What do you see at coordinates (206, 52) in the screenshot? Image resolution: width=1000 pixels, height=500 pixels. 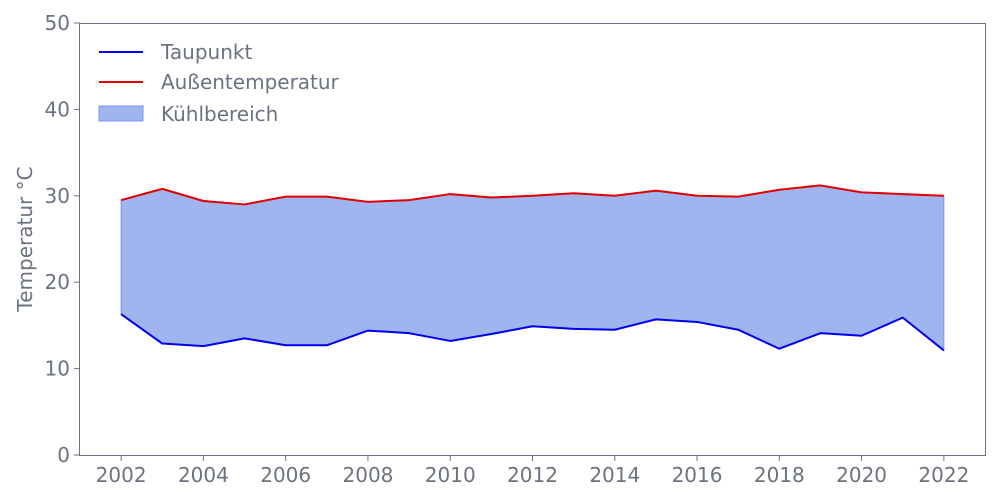 I see `legend-label-taupunkt: Taupunkt` at bounding box center [206, 52].